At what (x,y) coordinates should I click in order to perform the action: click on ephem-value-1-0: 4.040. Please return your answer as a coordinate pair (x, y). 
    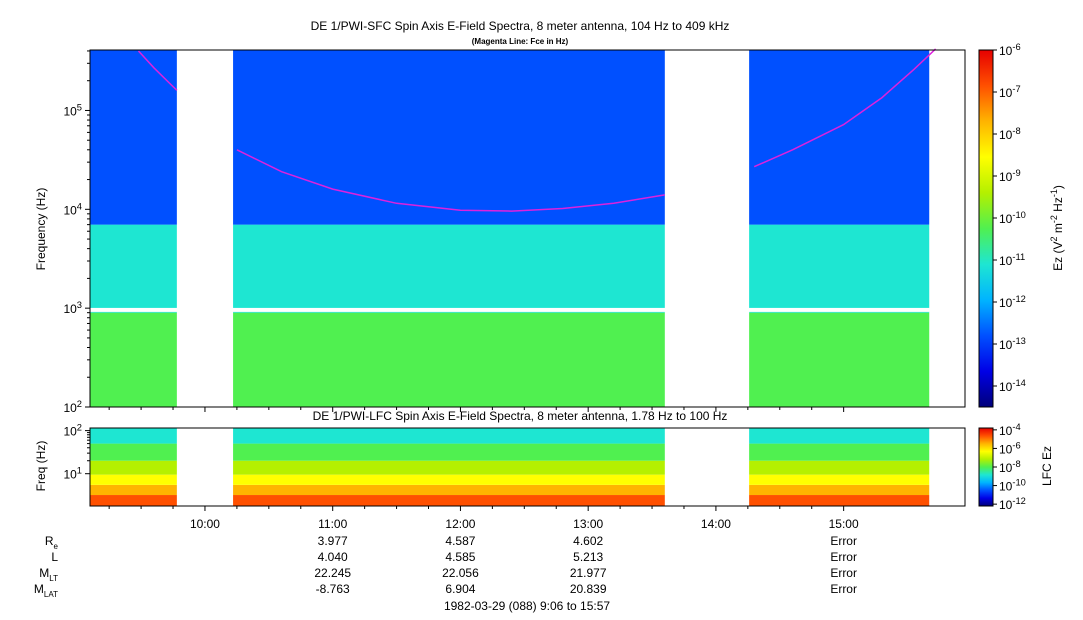
    Looking at the image, I should click on (333, 557).